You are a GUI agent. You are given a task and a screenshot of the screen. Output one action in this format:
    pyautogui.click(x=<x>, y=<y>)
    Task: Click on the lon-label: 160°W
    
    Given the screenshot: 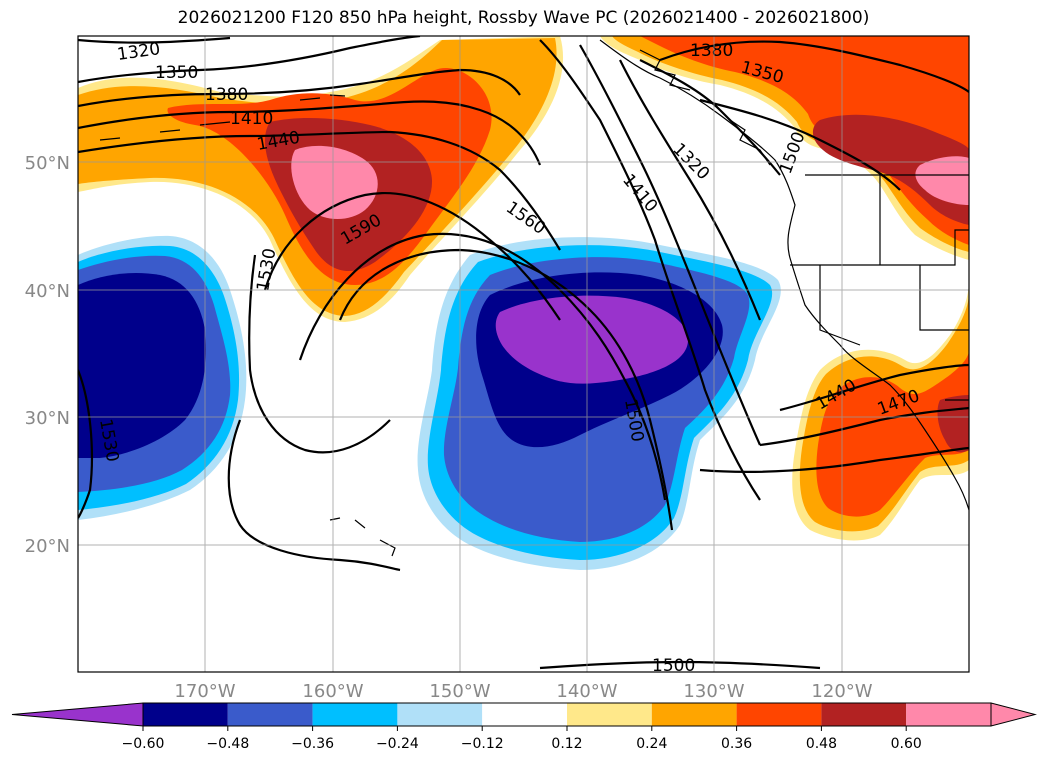 What is the action you would take?
    pyautogui.click(x=332, y=691)
    